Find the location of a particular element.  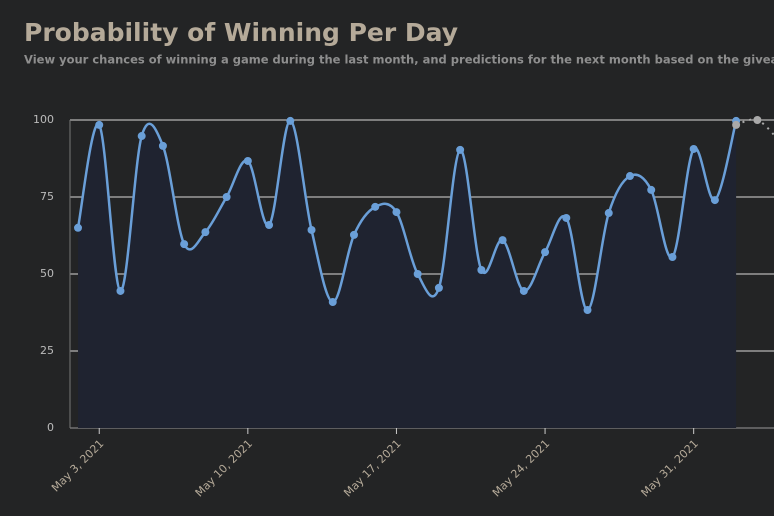

x-tick-label: May 24, 2021 is located at coordinates (521, 468).